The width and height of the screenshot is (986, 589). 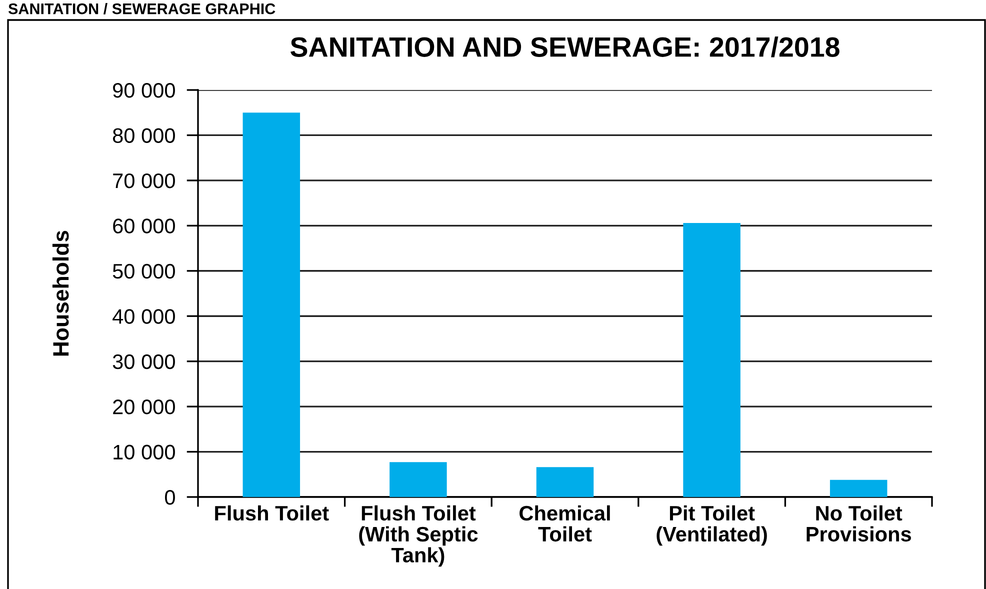 I want to click on text: SANITATION / SEWERAGE GRAPHIC, so click(x=142, y=8).